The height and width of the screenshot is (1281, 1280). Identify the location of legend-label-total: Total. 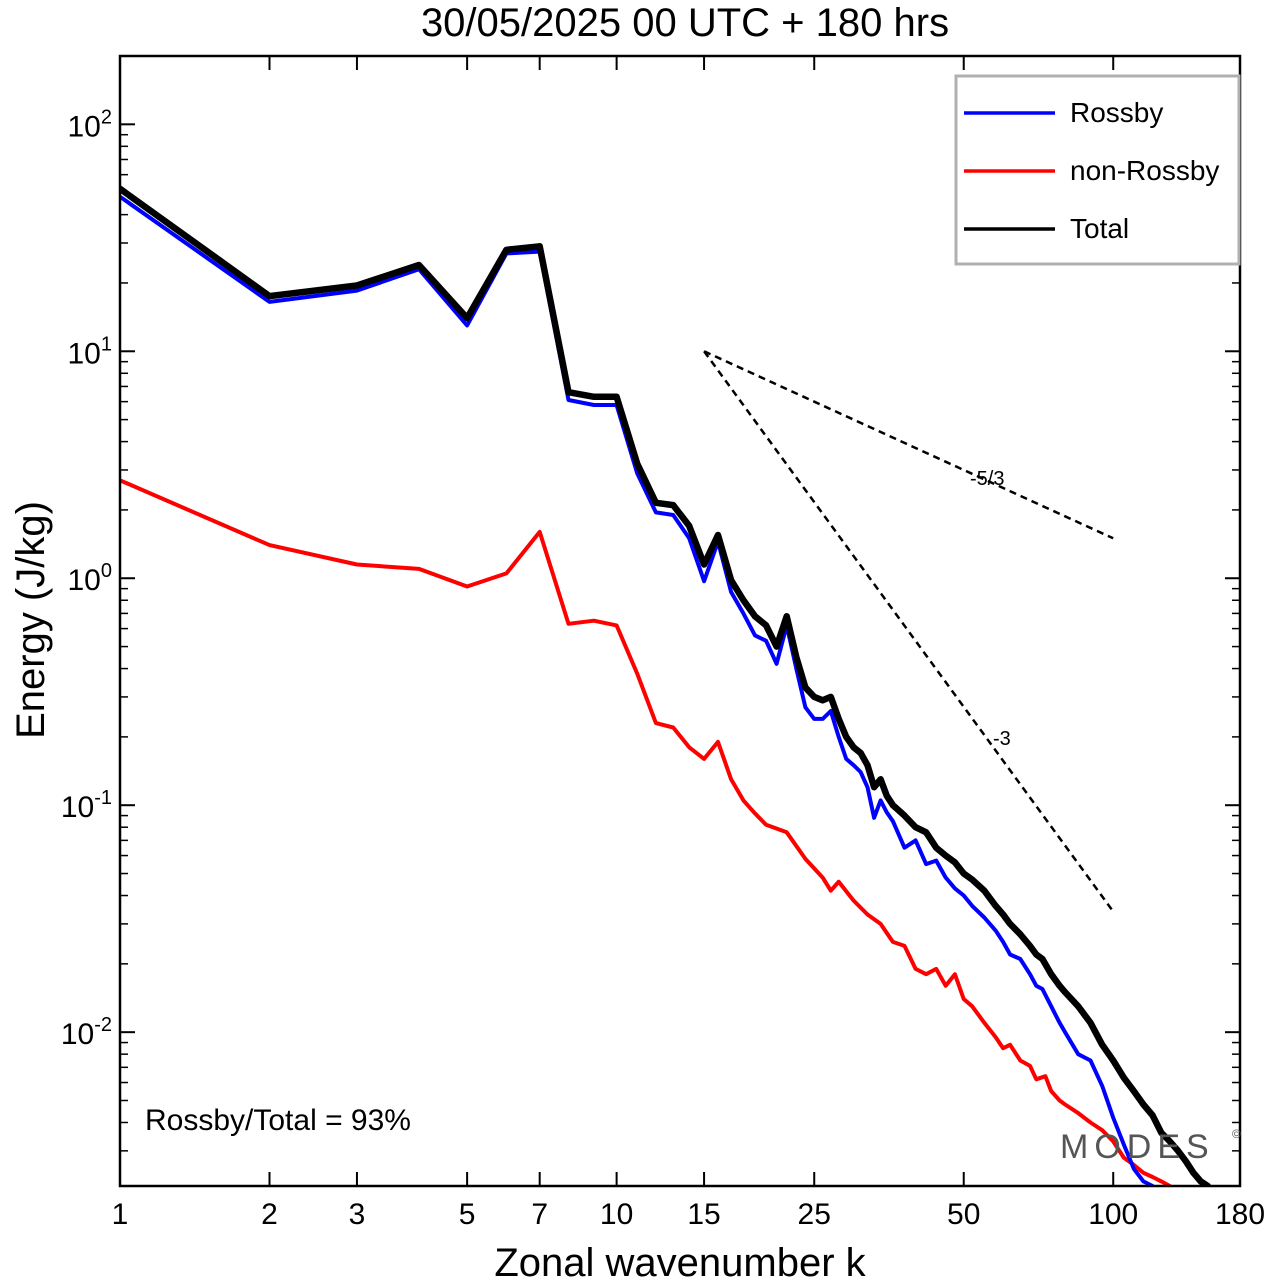
(1099, 228).